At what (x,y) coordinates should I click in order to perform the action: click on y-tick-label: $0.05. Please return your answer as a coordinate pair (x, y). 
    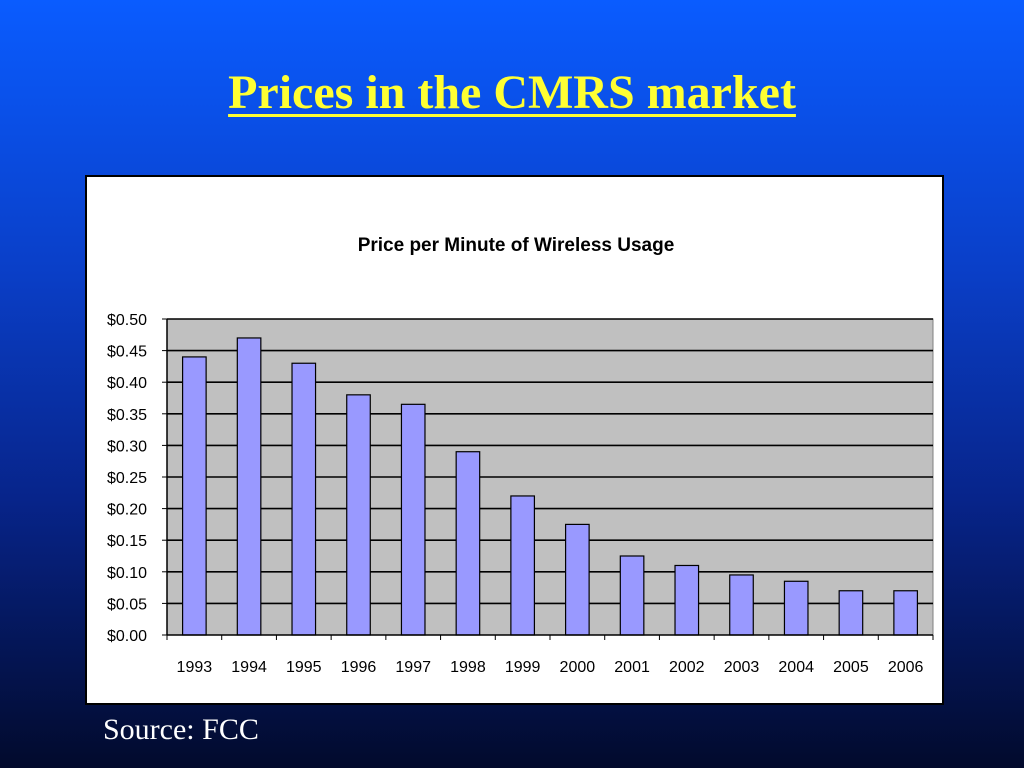
    Looking at the image, I should click on (127, 604).